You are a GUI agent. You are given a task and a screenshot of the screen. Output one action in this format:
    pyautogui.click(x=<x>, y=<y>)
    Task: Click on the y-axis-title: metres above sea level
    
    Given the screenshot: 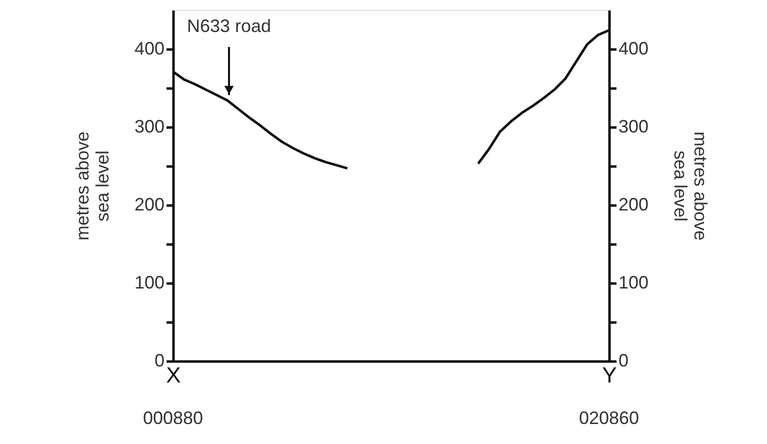 What is the action you would take?
    pyautogui.click(x=92, y=186)
    